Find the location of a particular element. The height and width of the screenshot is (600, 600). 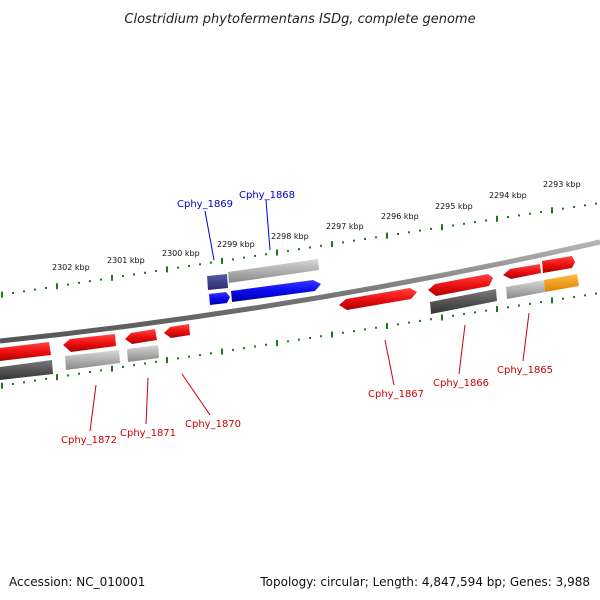

lower-features is located at coordinates (95, 352).